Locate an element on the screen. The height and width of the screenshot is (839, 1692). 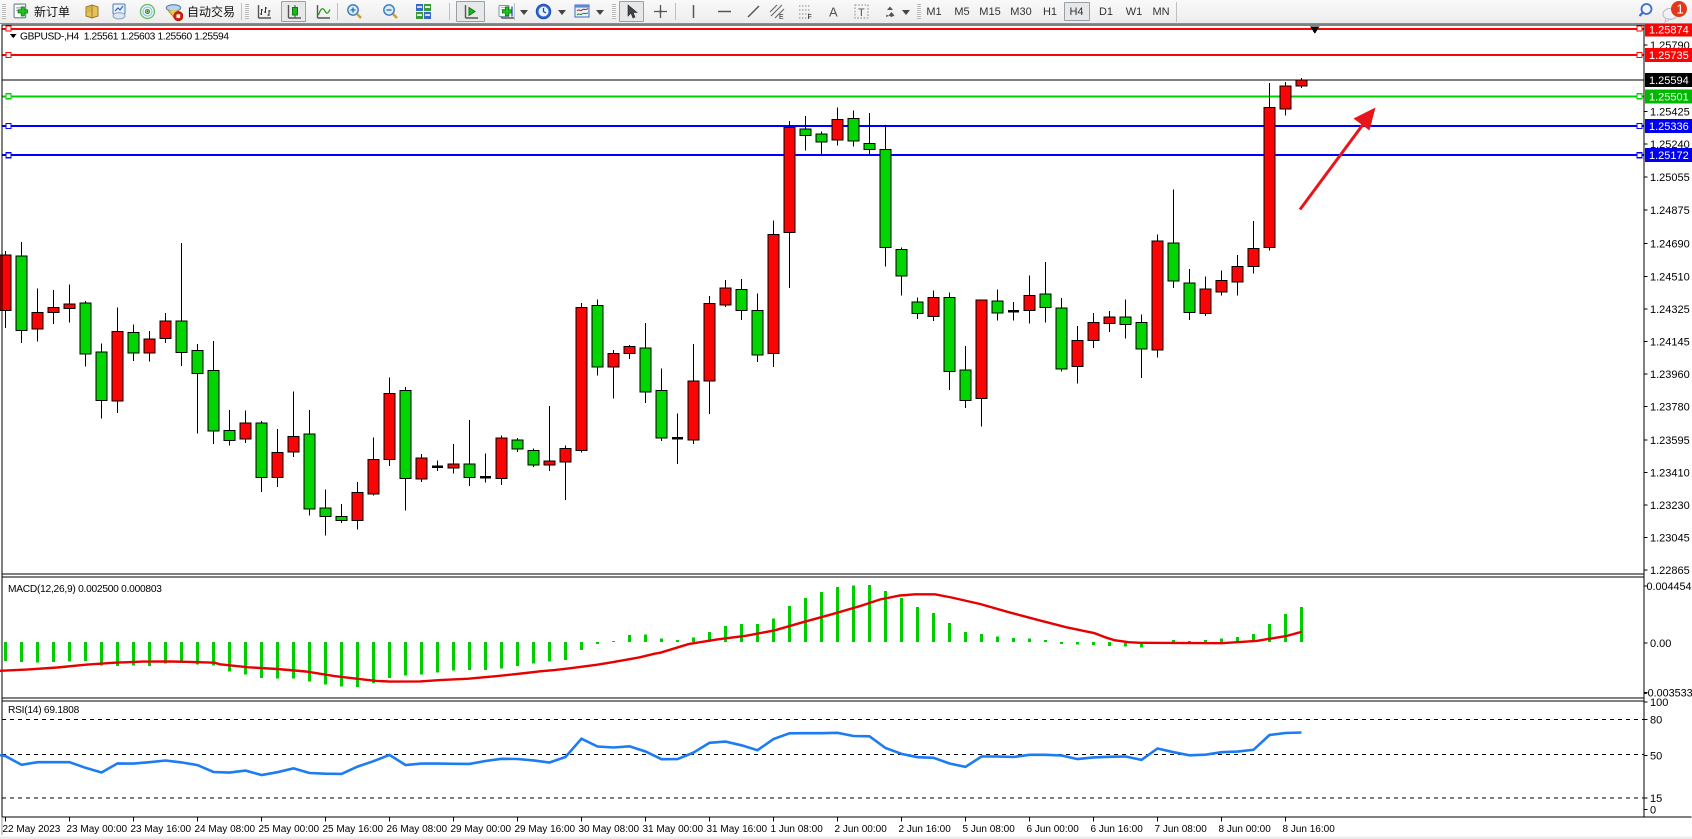
svg-text: 1.25240 is located at coordinates (1670, 145).